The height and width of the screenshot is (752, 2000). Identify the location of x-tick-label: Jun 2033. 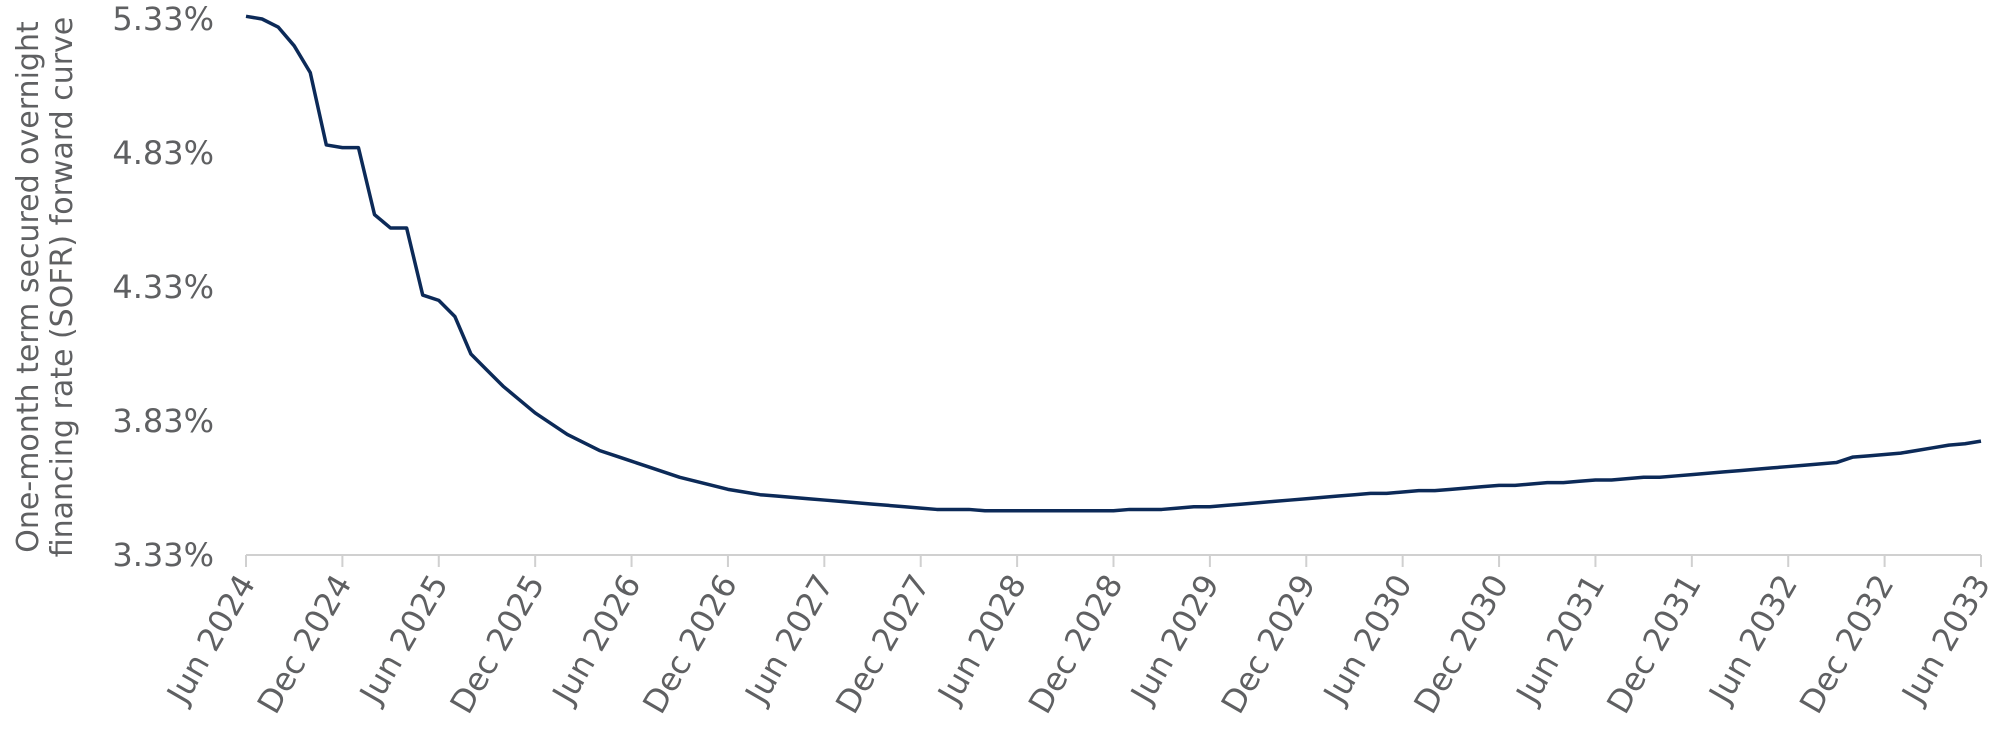
(1945, 639).